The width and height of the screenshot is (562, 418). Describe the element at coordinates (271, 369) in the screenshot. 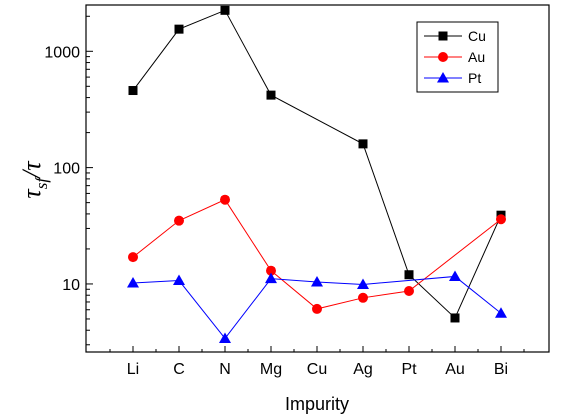

I see `x-tick-label: Mg` at that location.